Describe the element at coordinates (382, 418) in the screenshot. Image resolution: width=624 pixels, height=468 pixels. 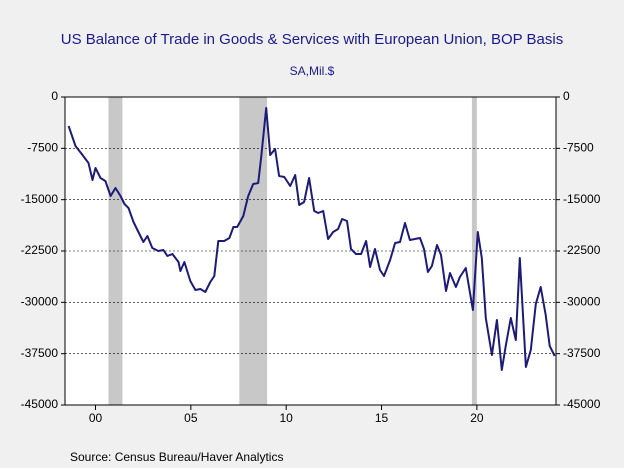
I see `x-tick-label: 15` at that location.